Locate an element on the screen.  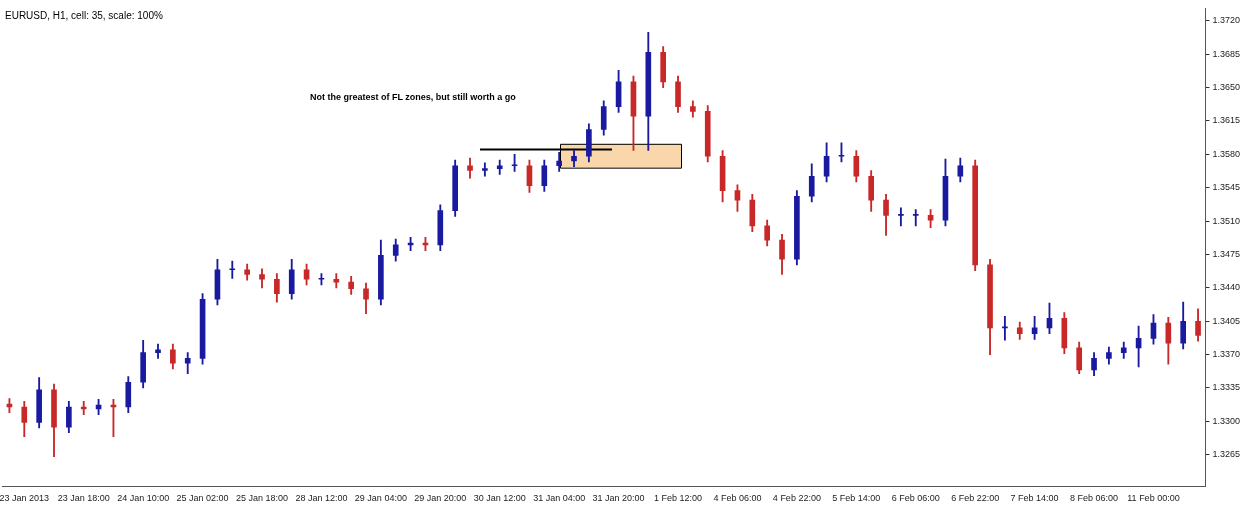
x-tick-label: 25 Jan 02:00 is located at coordinates (202, 498).